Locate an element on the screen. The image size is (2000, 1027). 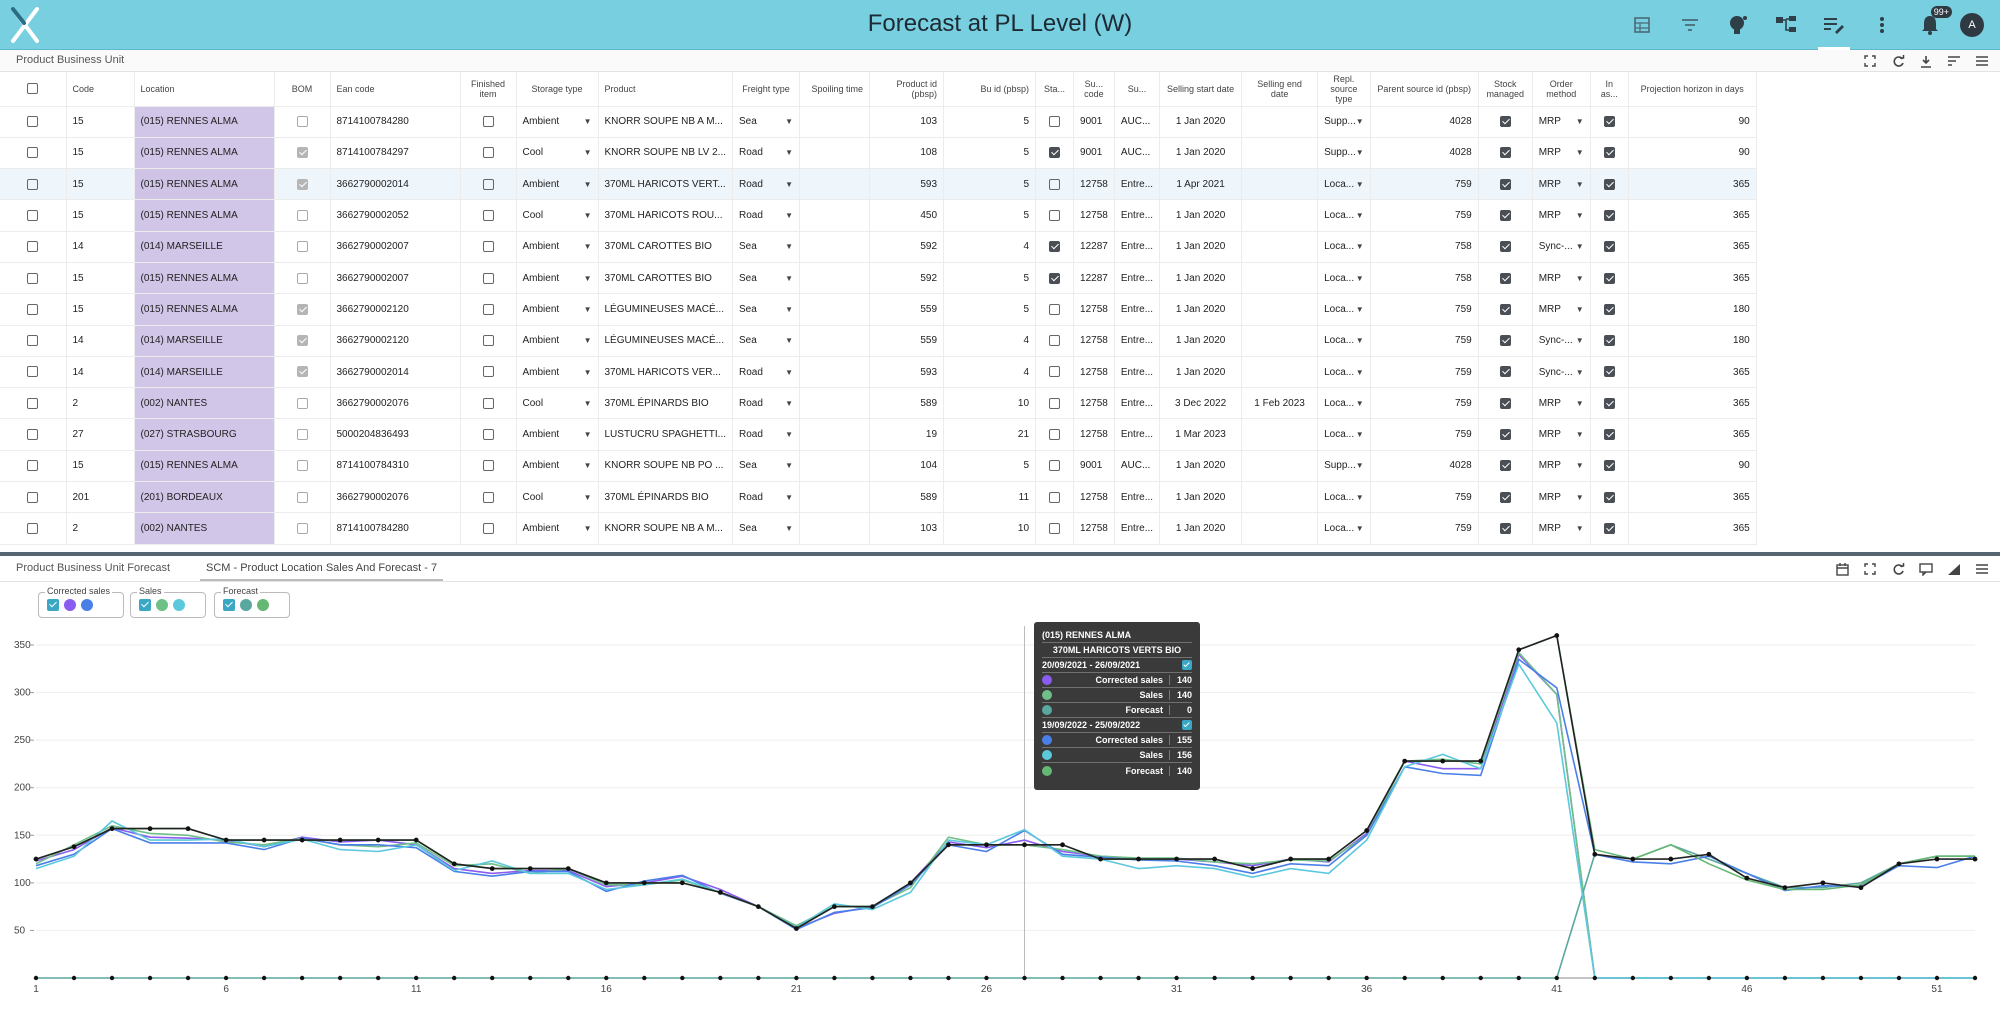
col-header: Parent source id (pbsp) is located at coordinates (1424, 89).